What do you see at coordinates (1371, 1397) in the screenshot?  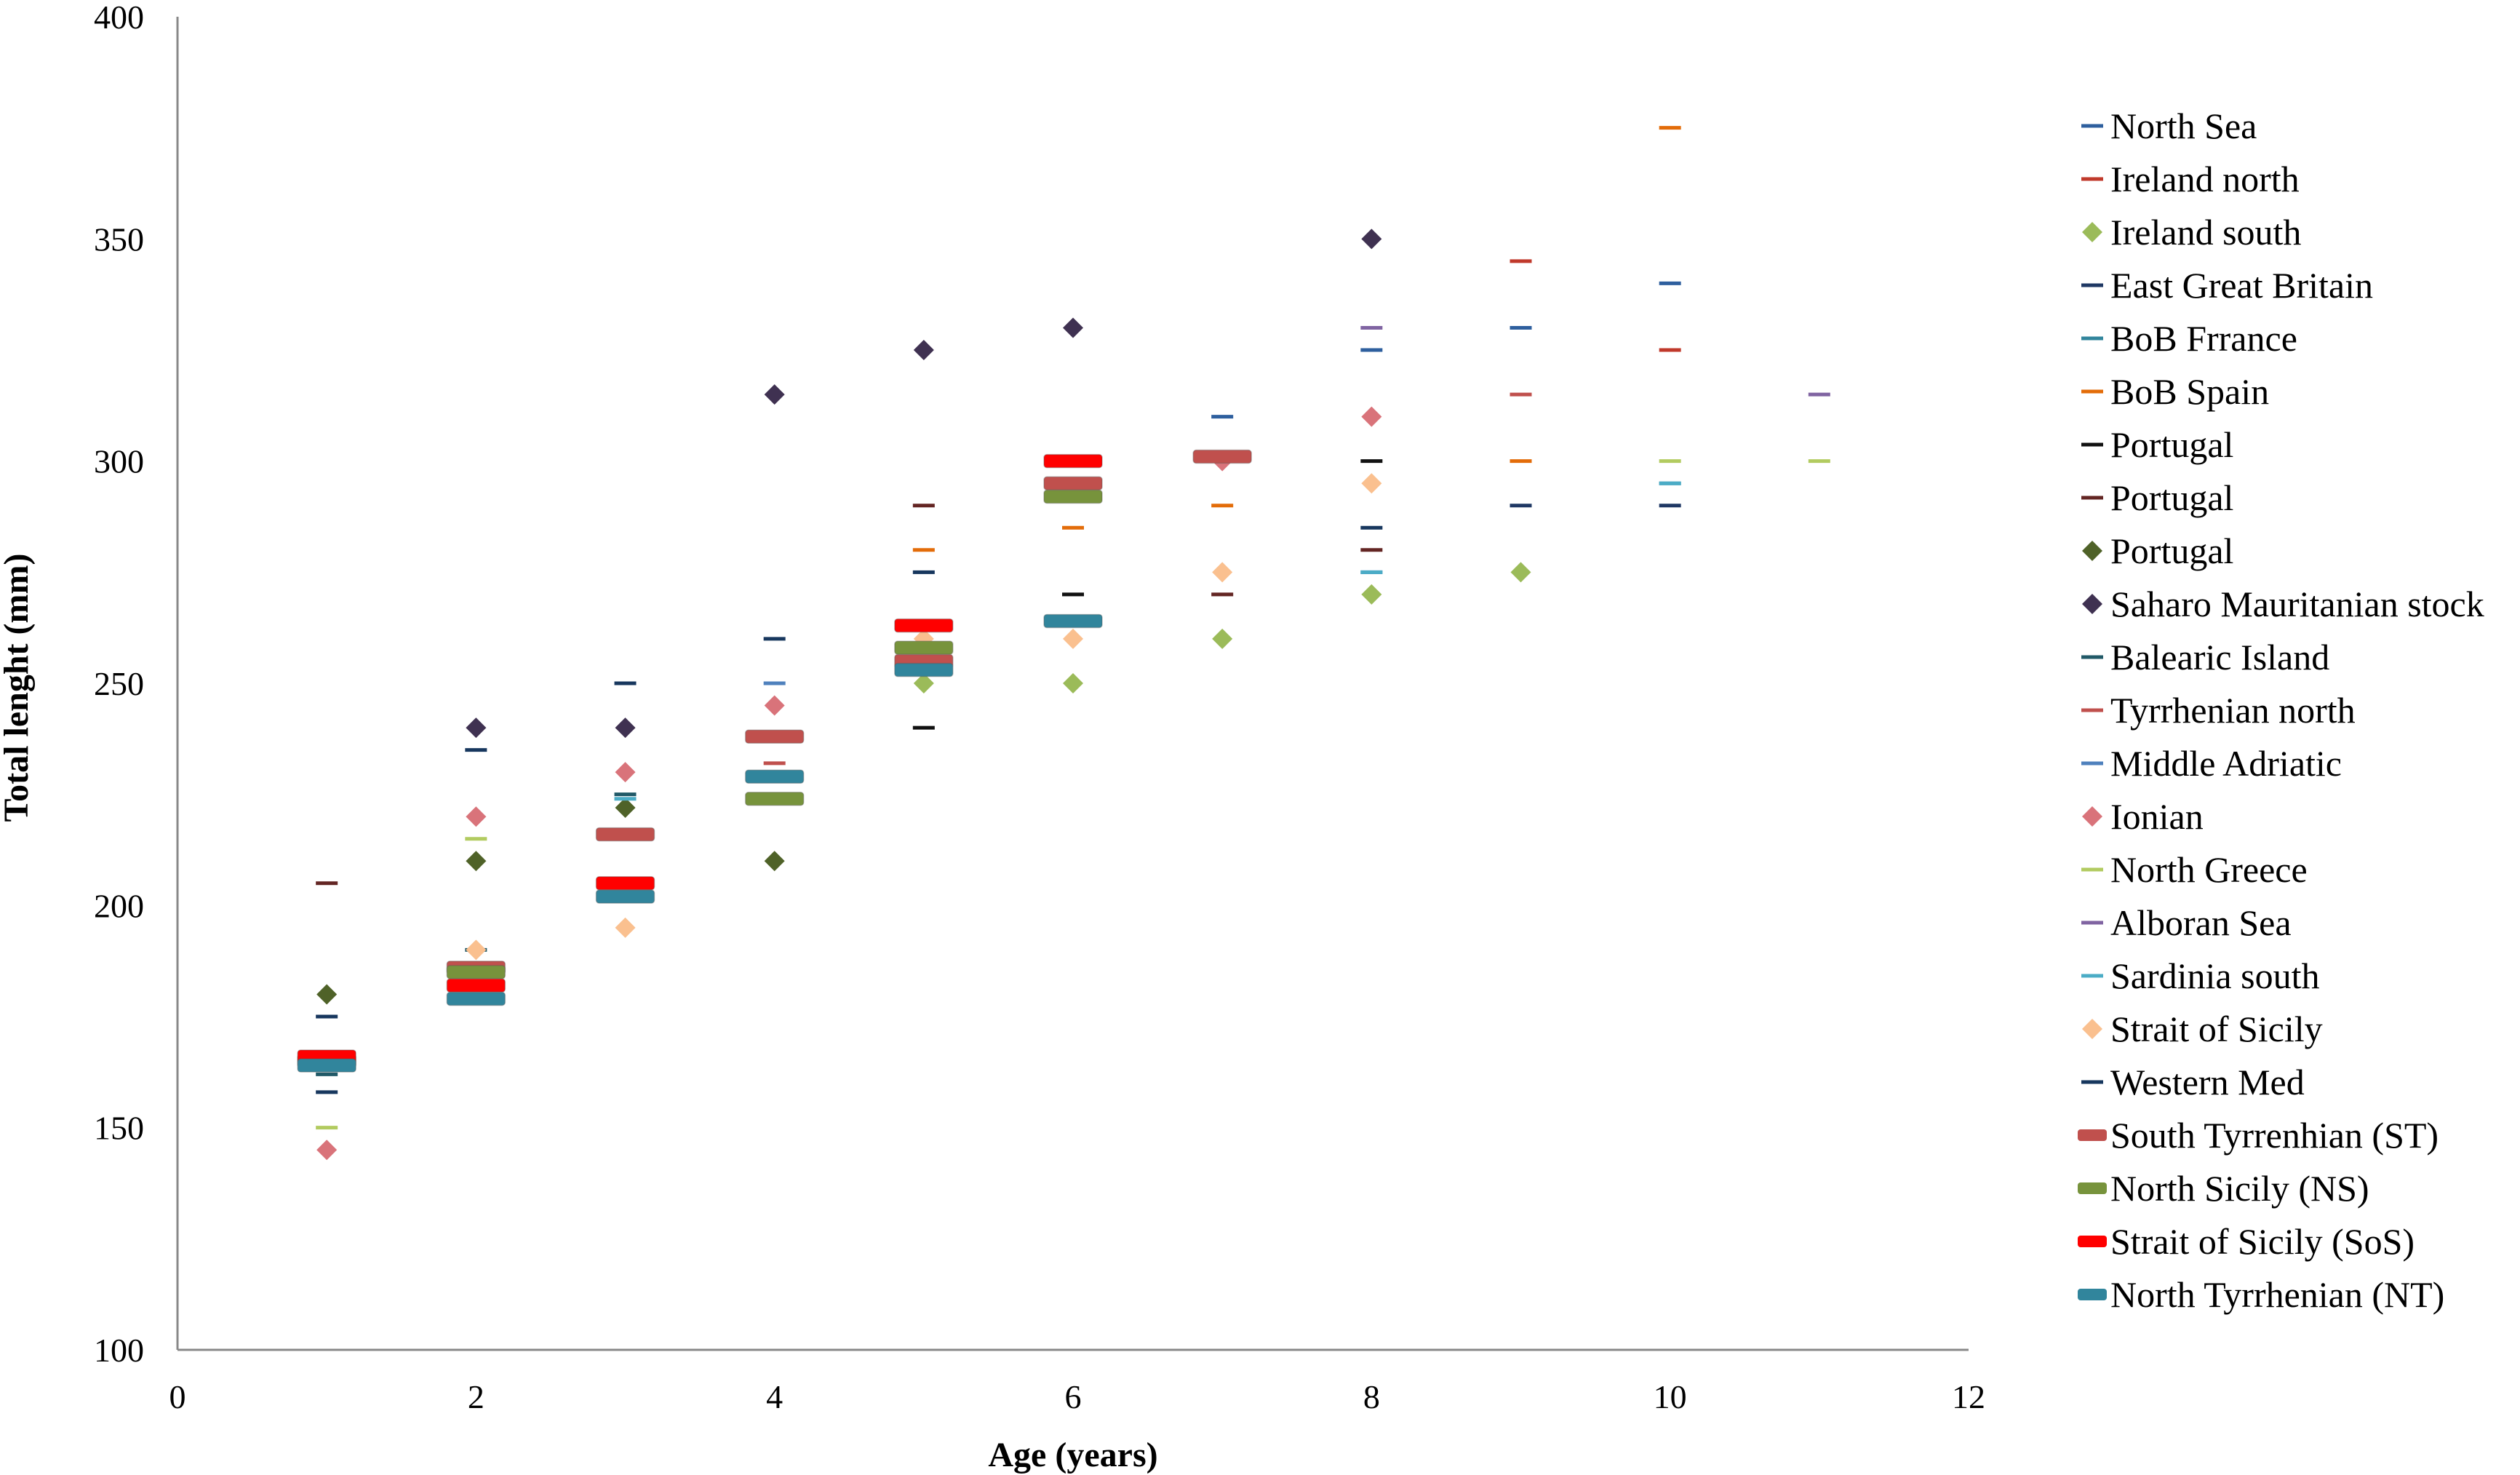 I see `x-tick-label: 8` at bounding box center [1371, 1397].